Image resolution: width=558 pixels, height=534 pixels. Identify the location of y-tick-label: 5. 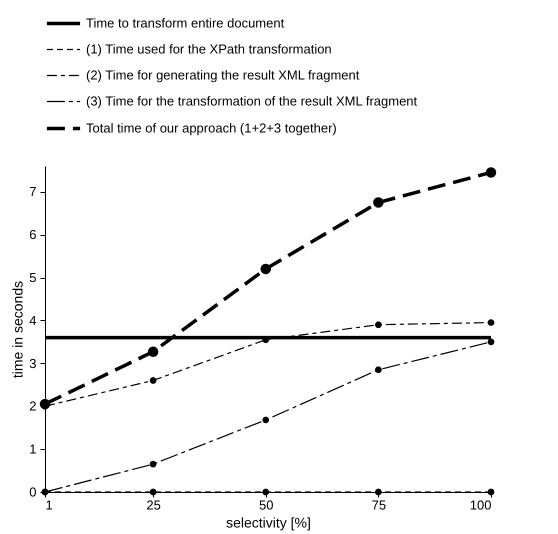
(32, 278).